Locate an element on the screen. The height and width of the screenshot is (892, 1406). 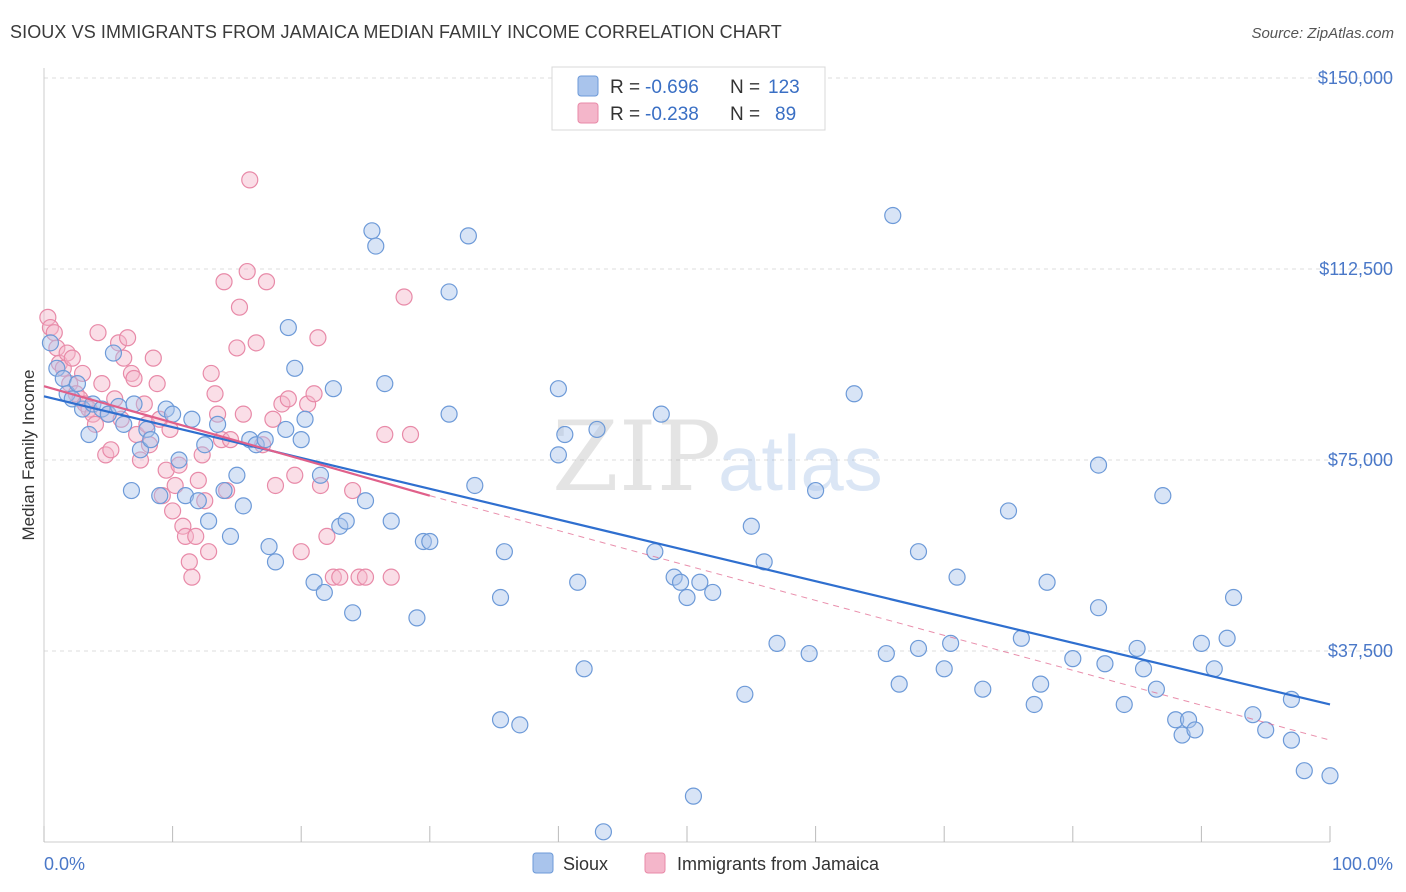
jamaica-points is located at coordinates (229, 378).